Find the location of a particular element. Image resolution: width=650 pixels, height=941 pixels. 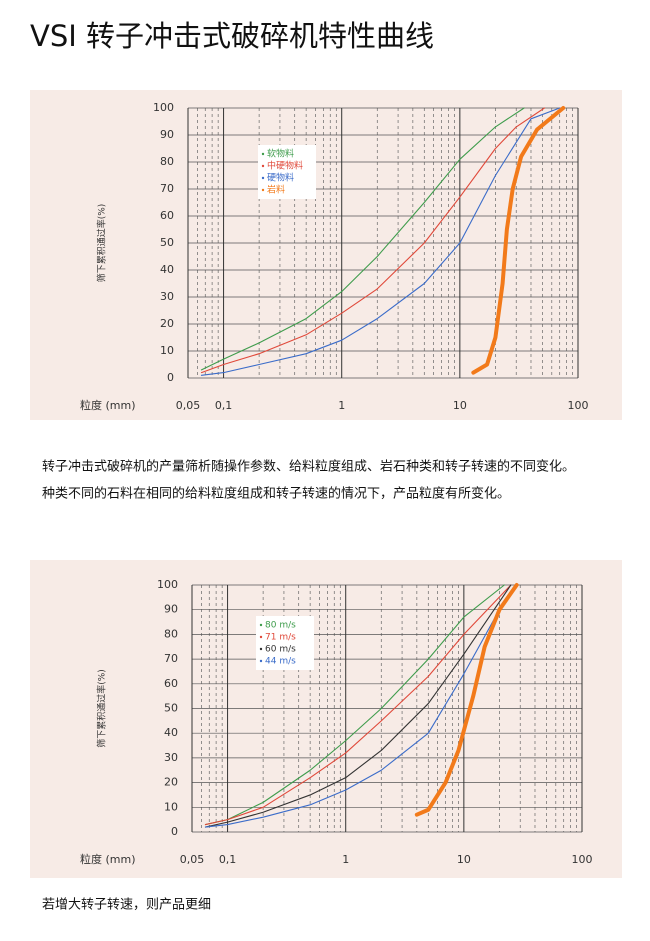

legend-label: 44 m/s is located at coordinates (280, 662).